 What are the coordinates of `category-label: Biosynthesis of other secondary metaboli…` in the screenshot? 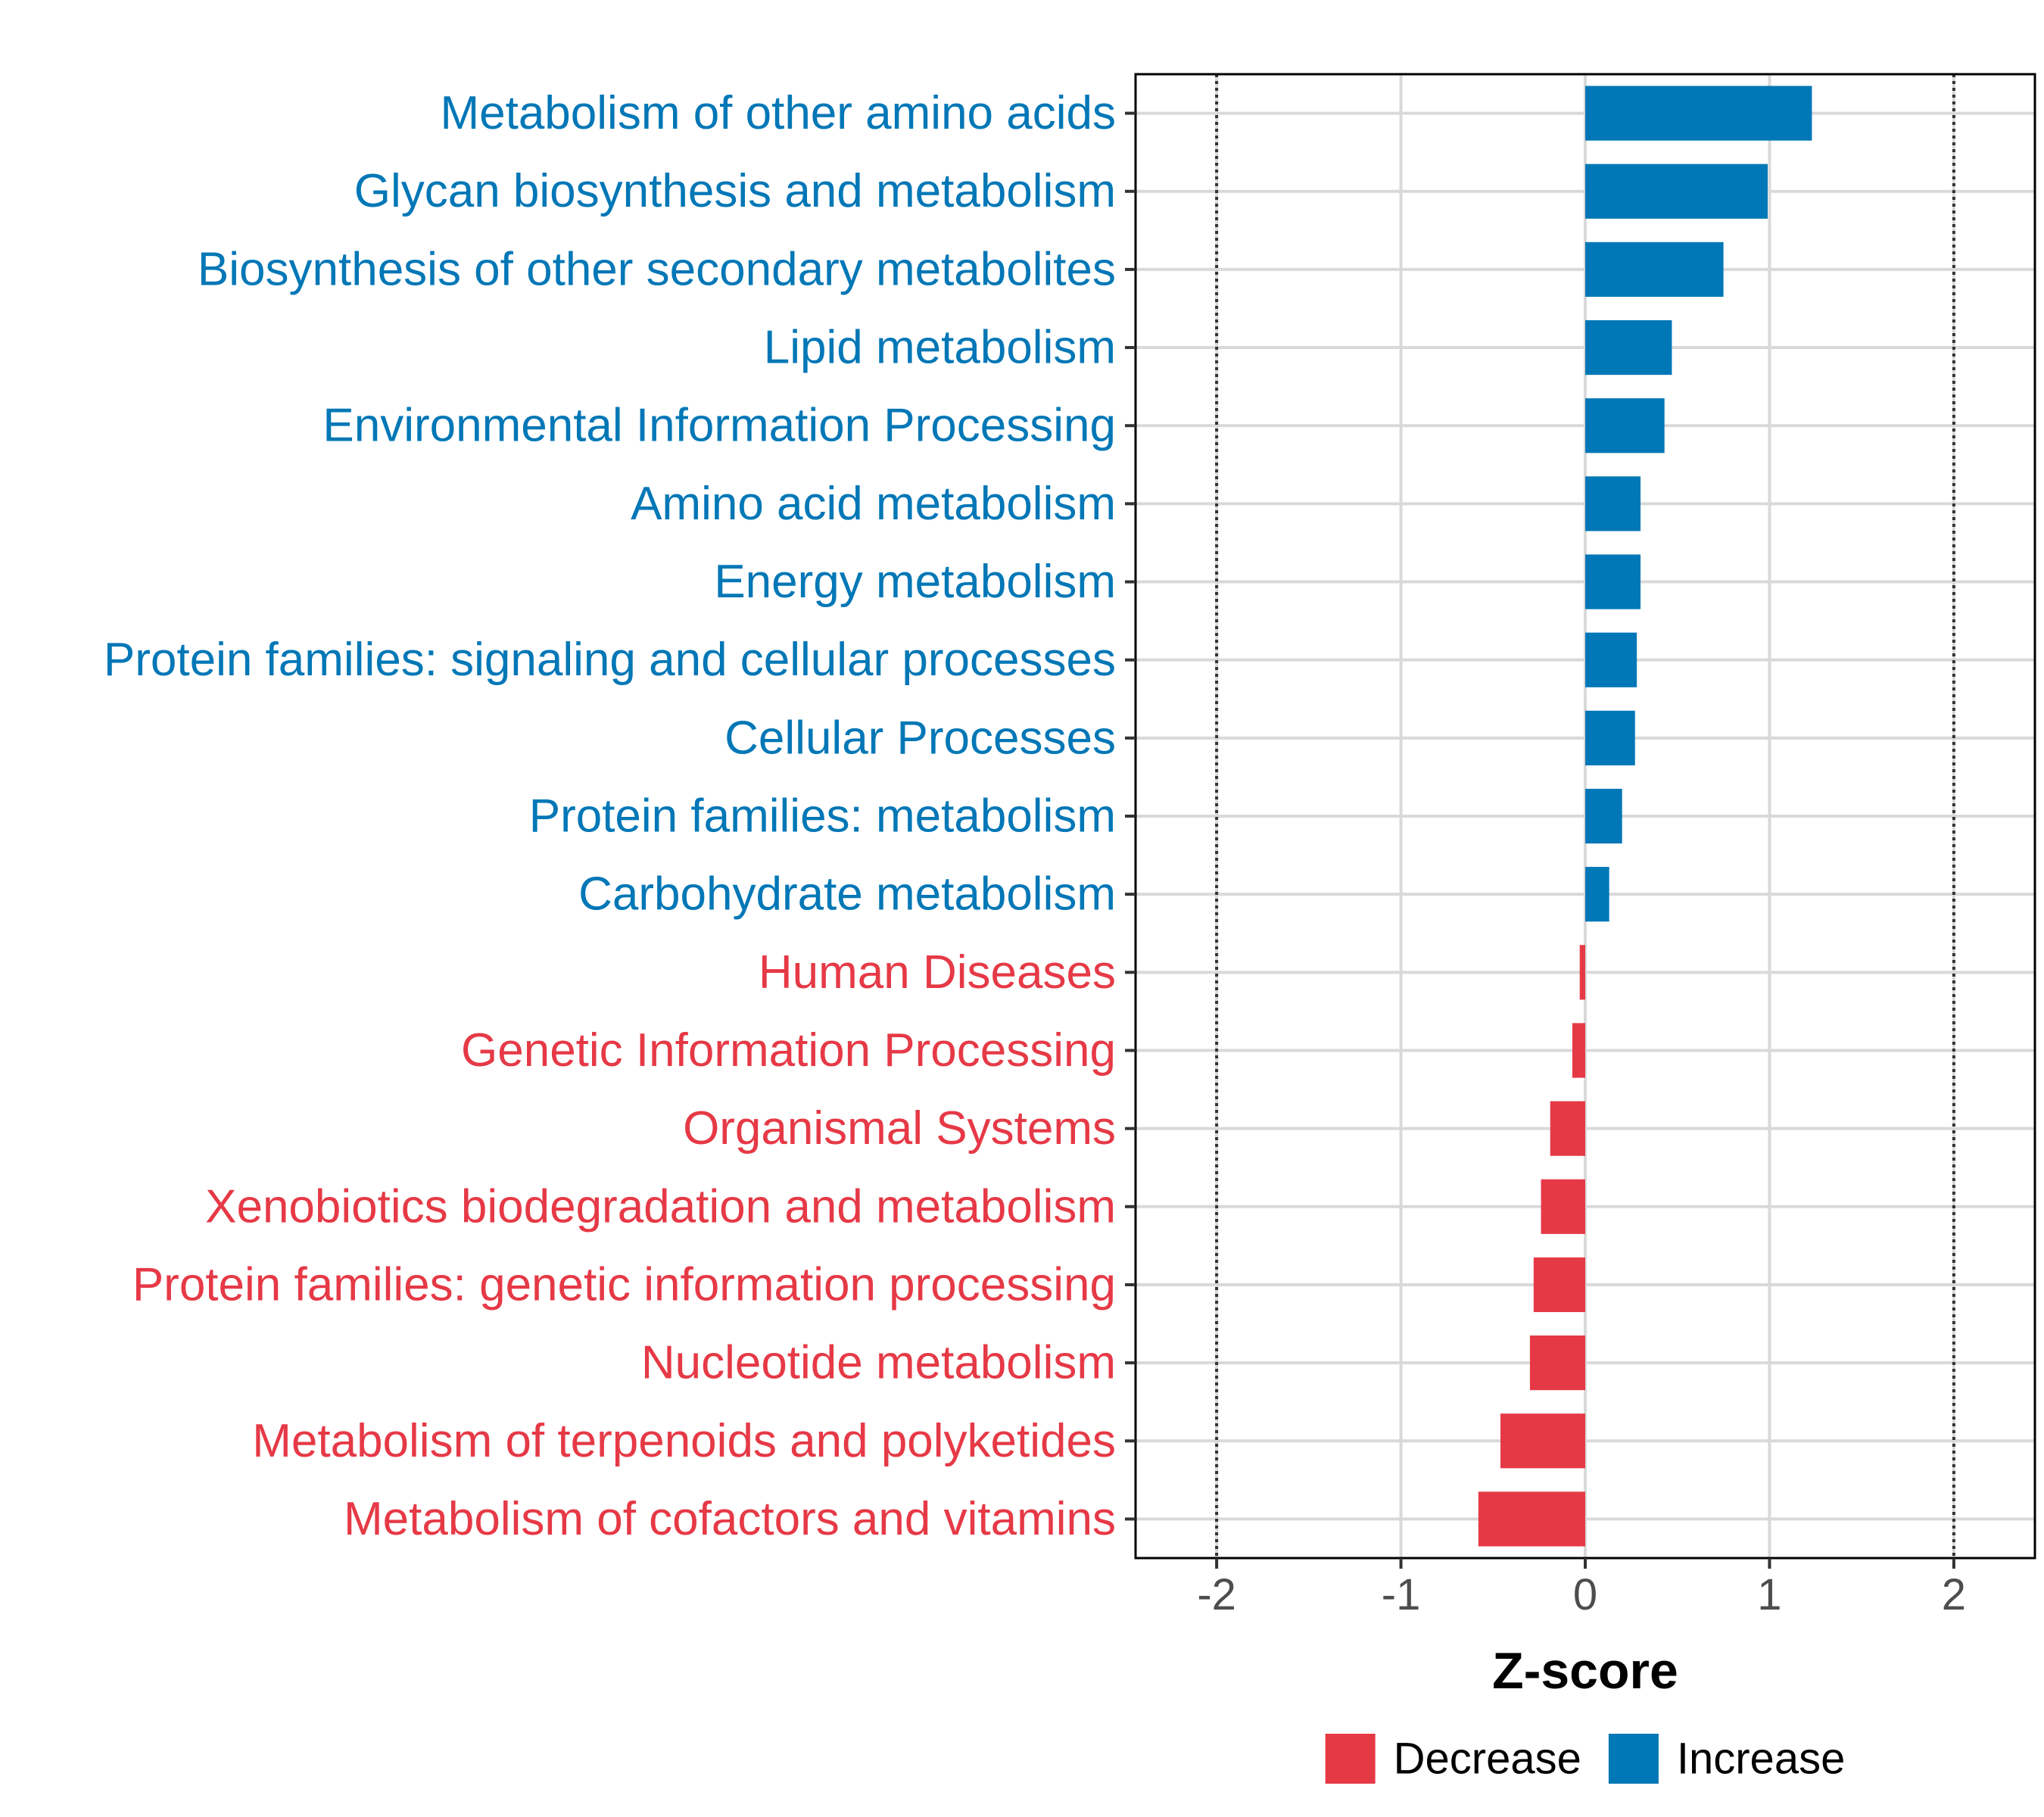 It's located at (657, 269).